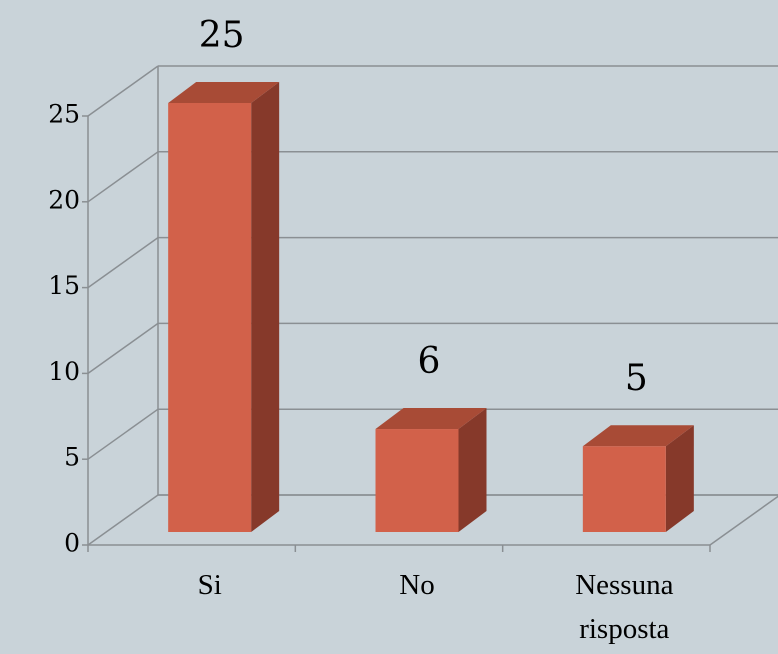  Describe the element at coordinates (743, 520) in the screenshot. I see `floor-right` at that location.